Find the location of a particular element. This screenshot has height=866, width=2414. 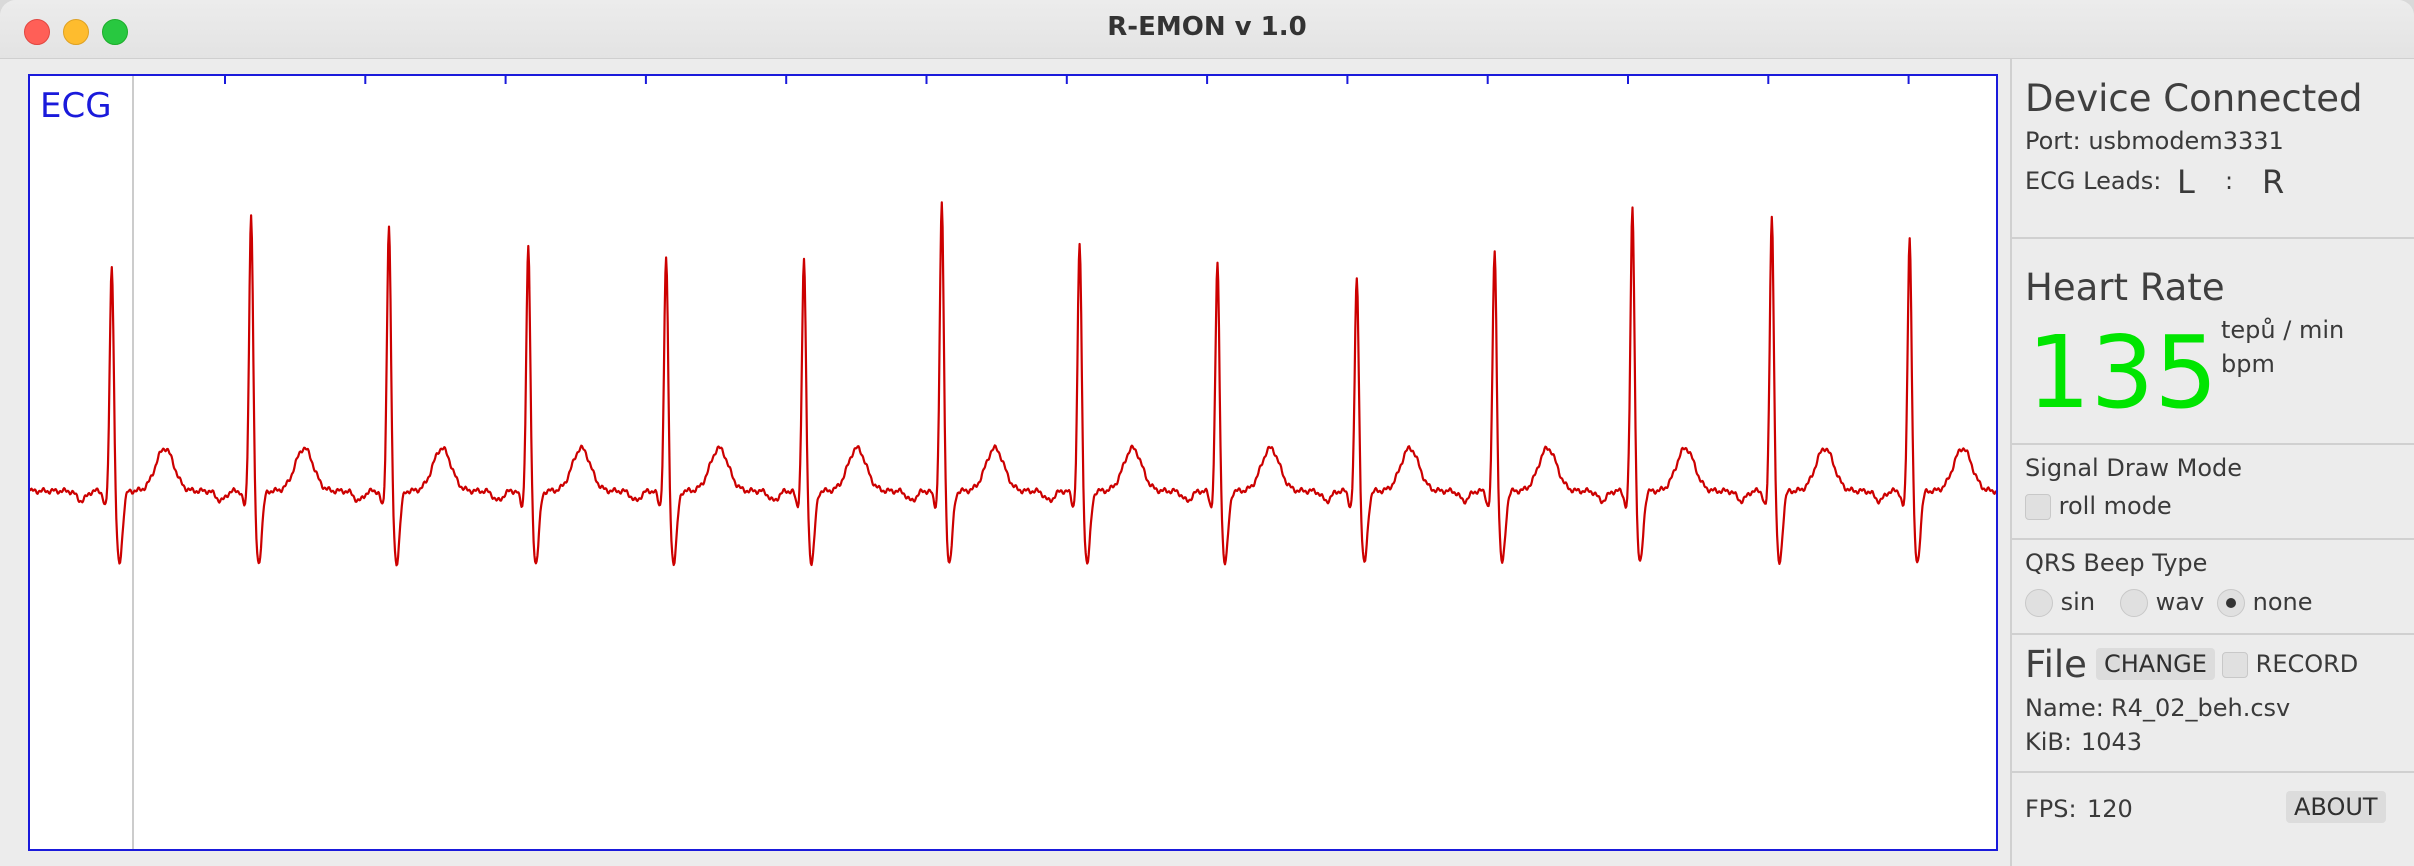

roll-mode-checkbox is located at coordinates (2038, 507).